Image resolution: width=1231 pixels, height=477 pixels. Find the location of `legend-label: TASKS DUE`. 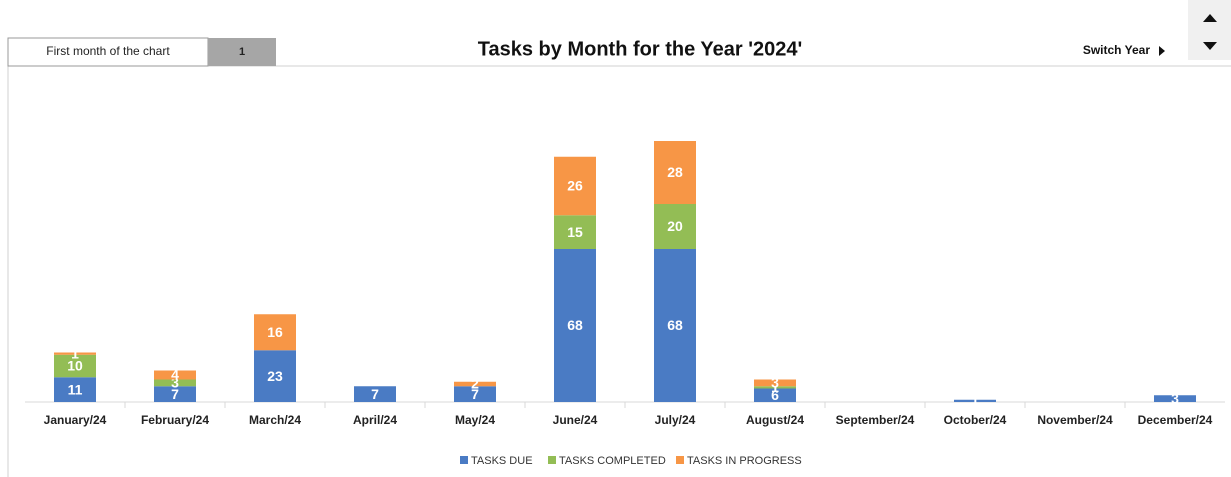

legend-label: TASKS DUE is located at coordinates (502, 461).